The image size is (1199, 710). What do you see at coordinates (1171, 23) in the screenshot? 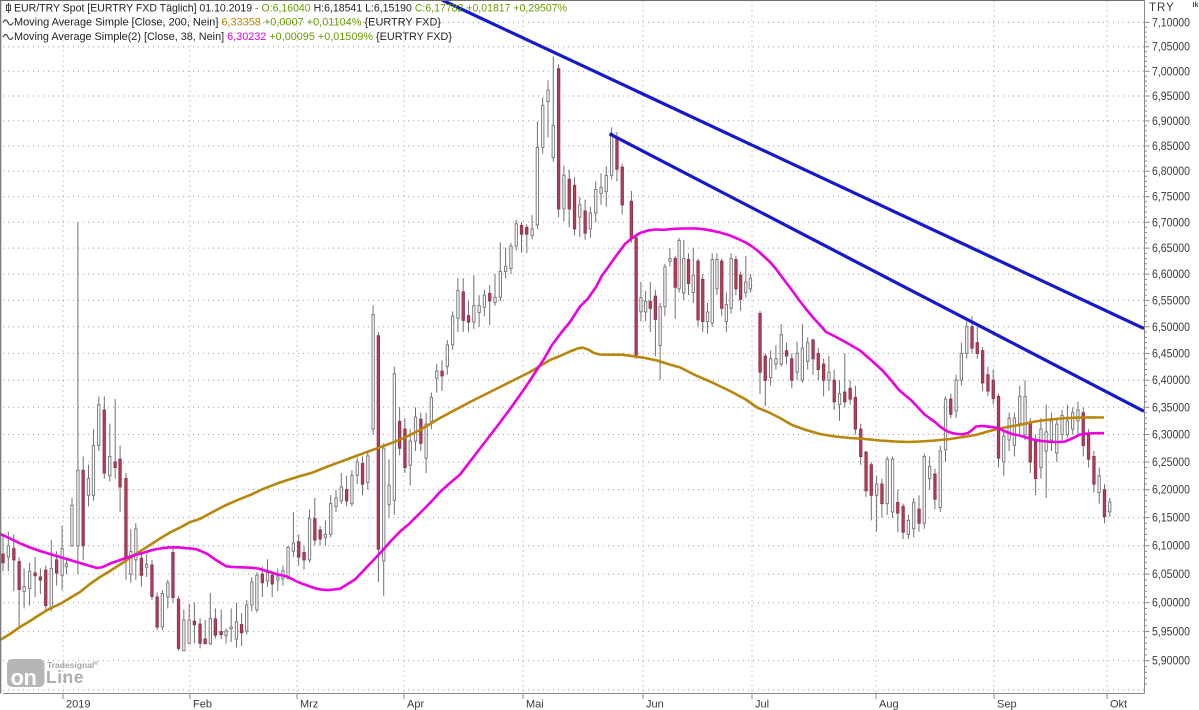
I see `svg-text: 7,10000` at bounding box center [1171, 23].